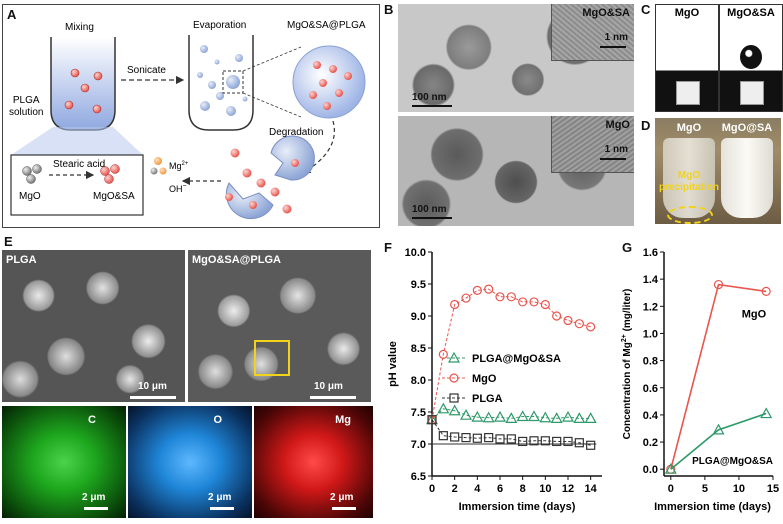 The image size is (783, 524). Describe the element at coordinates (650, 362) in the screenshot. I see `y-tick-label: 0.8` at that location.